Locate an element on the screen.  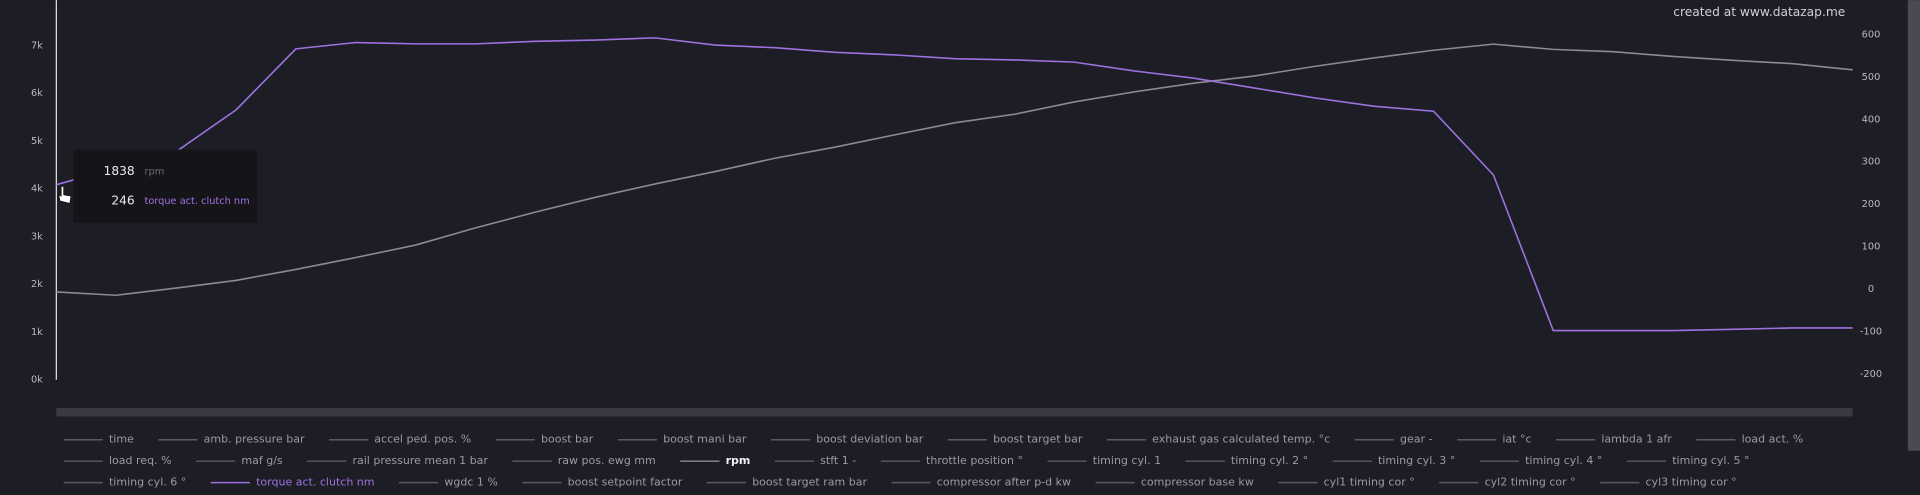
legend-label: wgdc 1 % is located at coordinates (471, 482).